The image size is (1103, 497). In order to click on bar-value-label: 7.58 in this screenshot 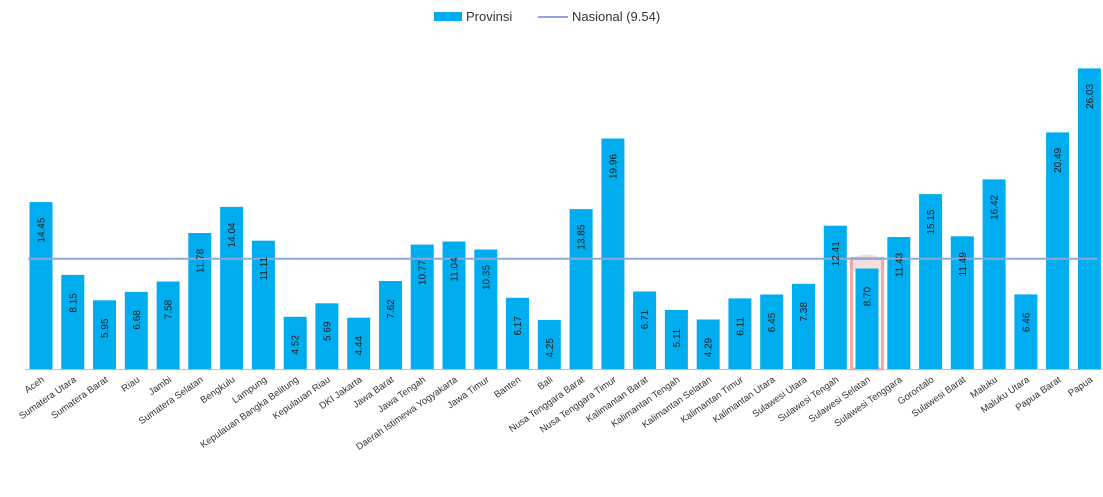, I will do `click(169, 309)`.